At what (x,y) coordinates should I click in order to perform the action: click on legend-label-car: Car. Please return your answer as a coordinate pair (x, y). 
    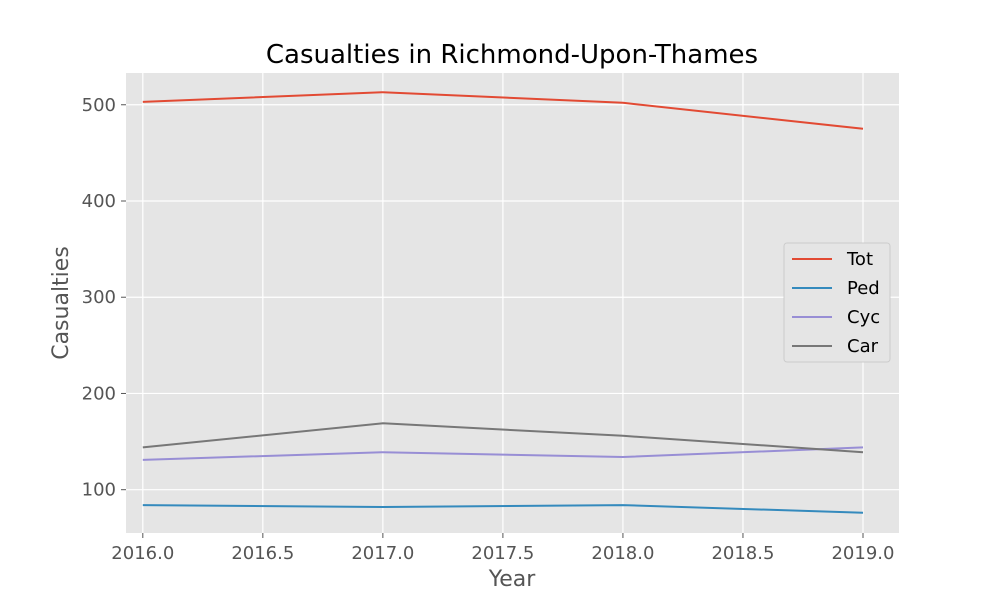
    Looking at the image, I should click on (863, 346).